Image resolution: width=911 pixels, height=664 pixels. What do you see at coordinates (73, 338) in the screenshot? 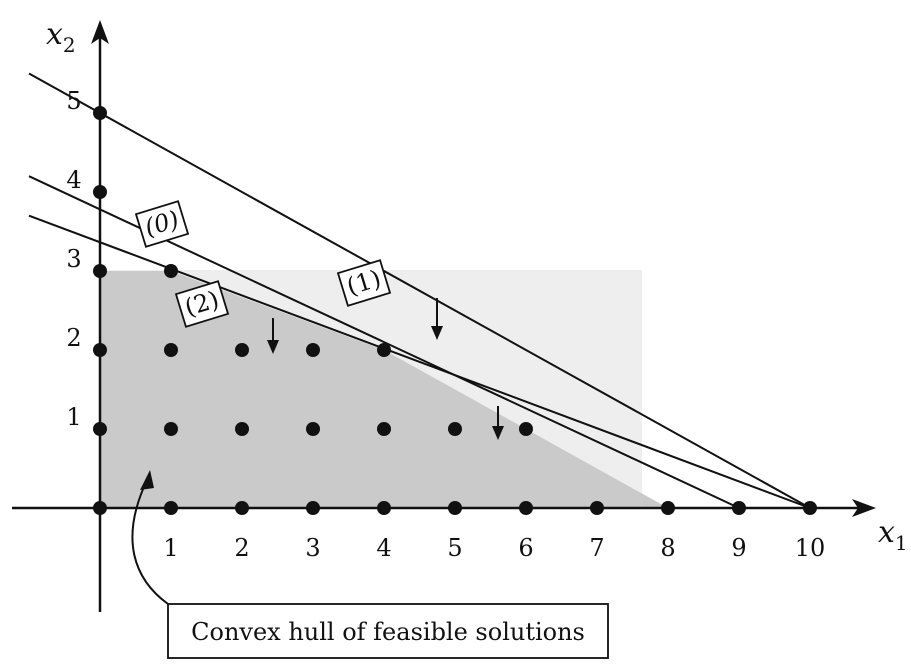
I see `y-tick-label: 2` at bounding box center [73, 338].